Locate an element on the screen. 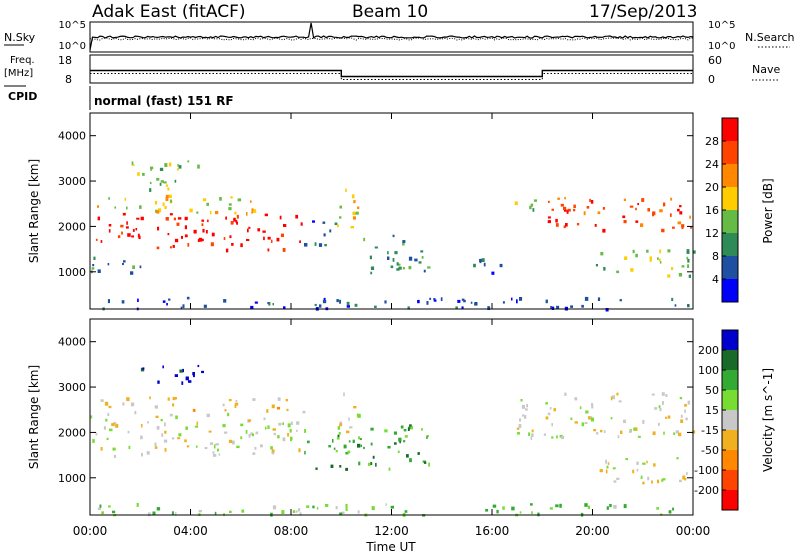  noise-sky-label: N.Sky is located at coordinates (20, 37).